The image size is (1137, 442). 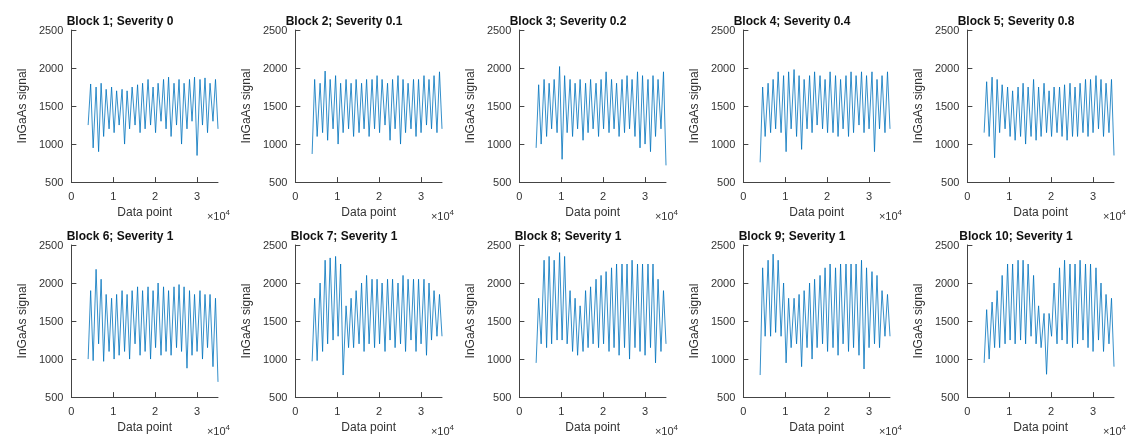 I want to click on chart-title: Block 5; Severity 0.8, so click(x=1016, y=21).